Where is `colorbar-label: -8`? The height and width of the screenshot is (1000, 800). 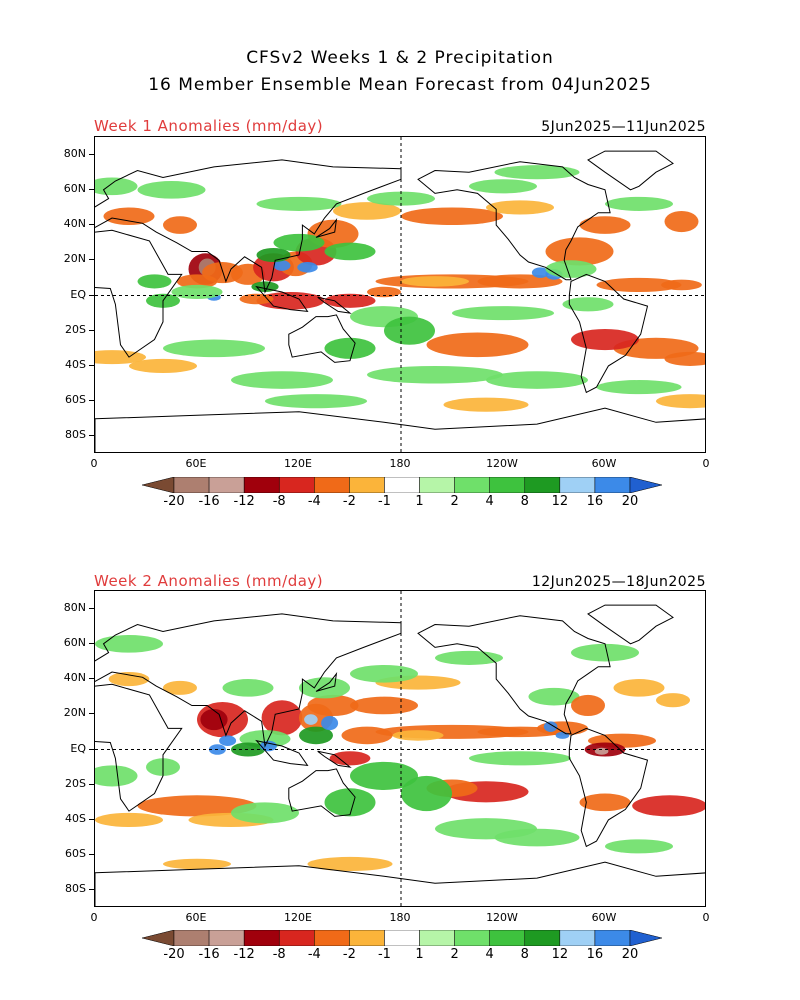 colorbar-label: -8 is located at coordinates (279, 501).